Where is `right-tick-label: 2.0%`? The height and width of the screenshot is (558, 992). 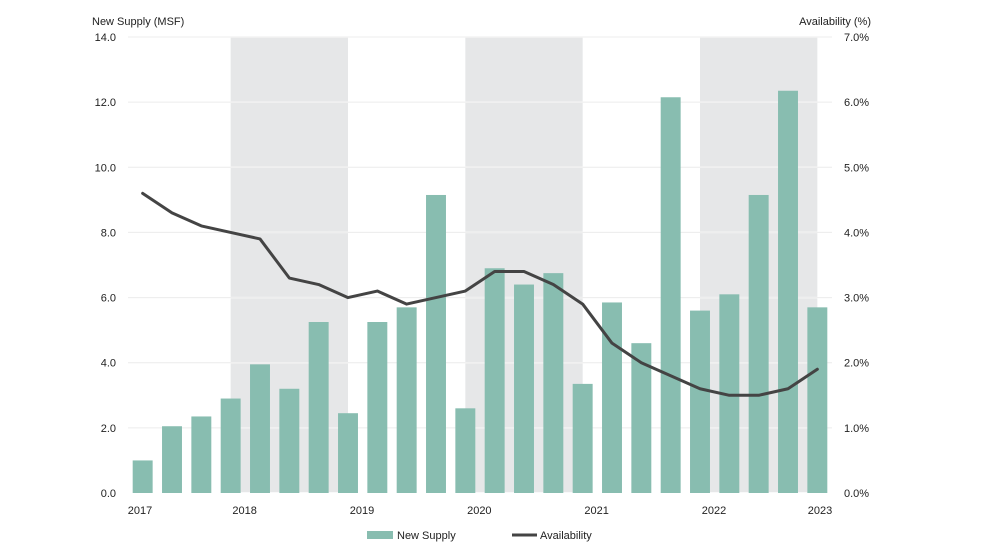 right-tick-label: 2.0% is located at coordinates (856, 364).